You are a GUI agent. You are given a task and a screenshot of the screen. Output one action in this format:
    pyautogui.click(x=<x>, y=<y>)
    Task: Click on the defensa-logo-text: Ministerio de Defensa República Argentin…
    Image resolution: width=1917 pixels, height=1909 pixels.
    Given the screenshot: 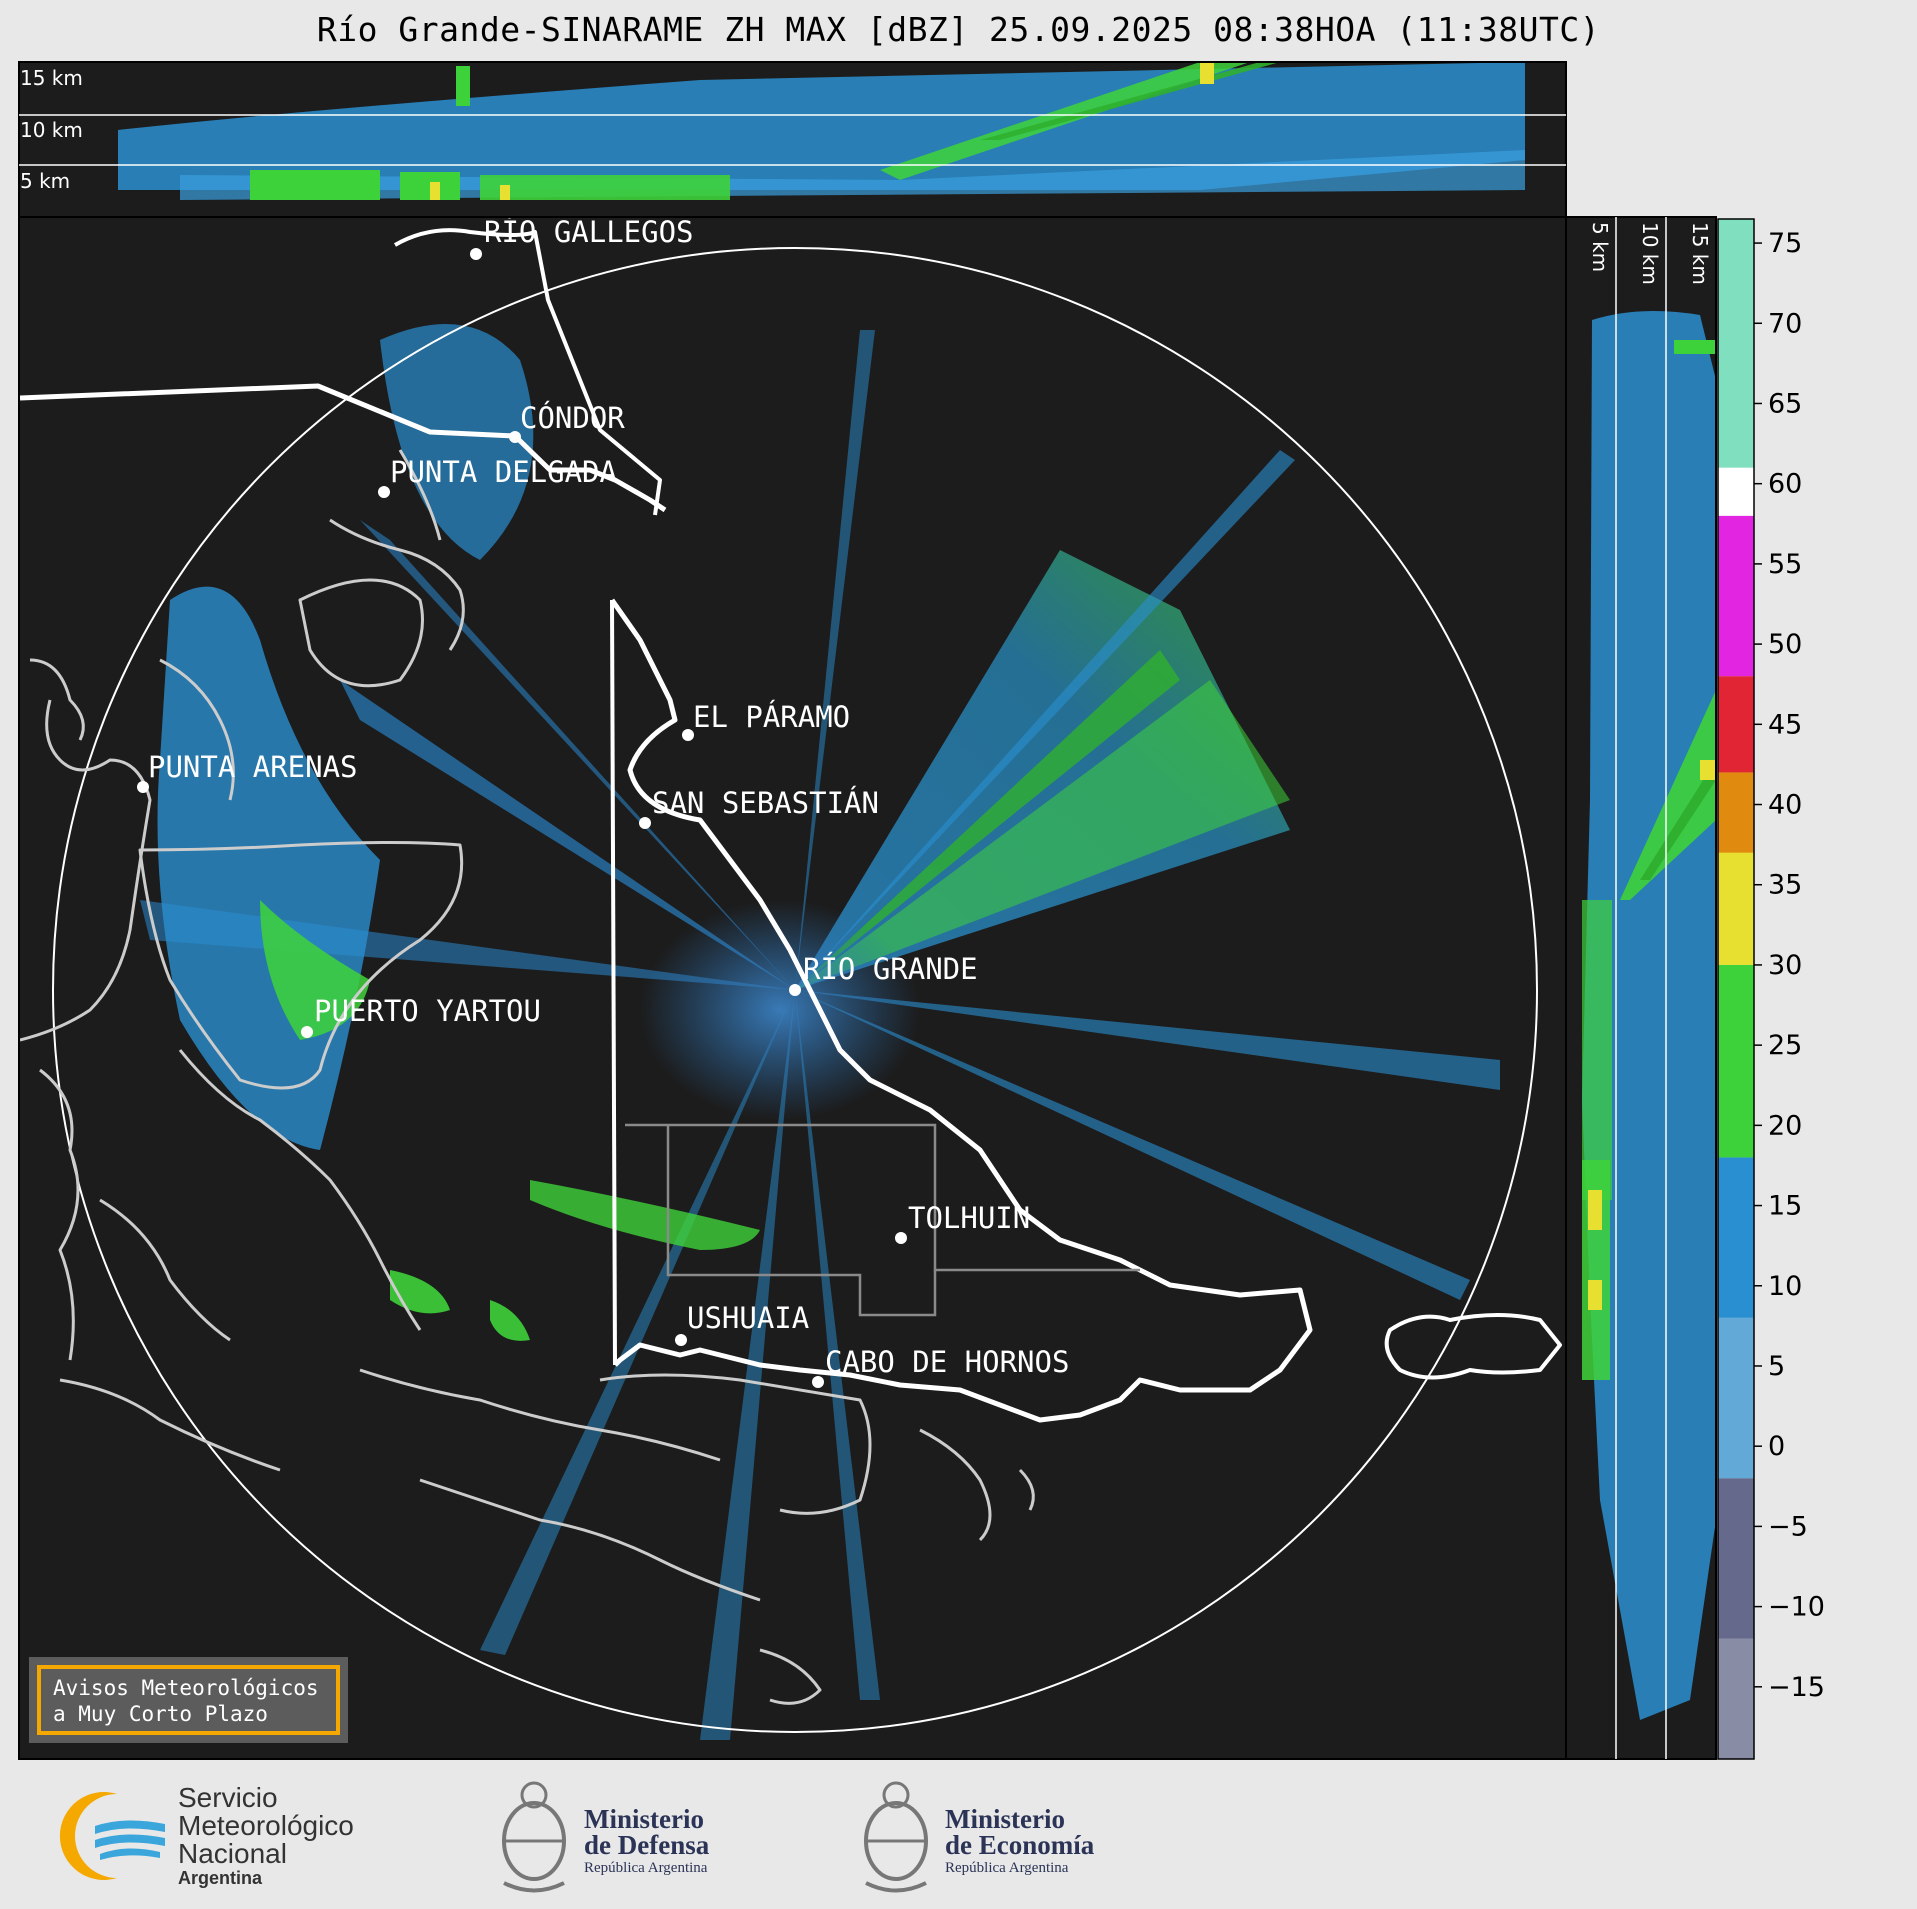 What is the action you would take?
    pyautogui.click(x=647, y=1840)
    